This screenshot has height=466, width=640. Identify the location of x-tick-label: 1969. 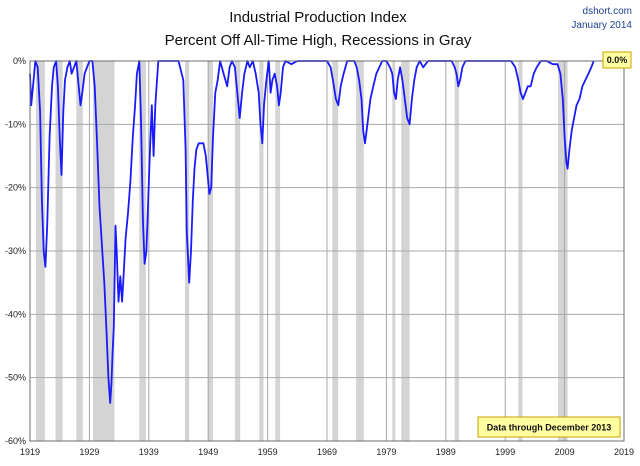
(327, 452).